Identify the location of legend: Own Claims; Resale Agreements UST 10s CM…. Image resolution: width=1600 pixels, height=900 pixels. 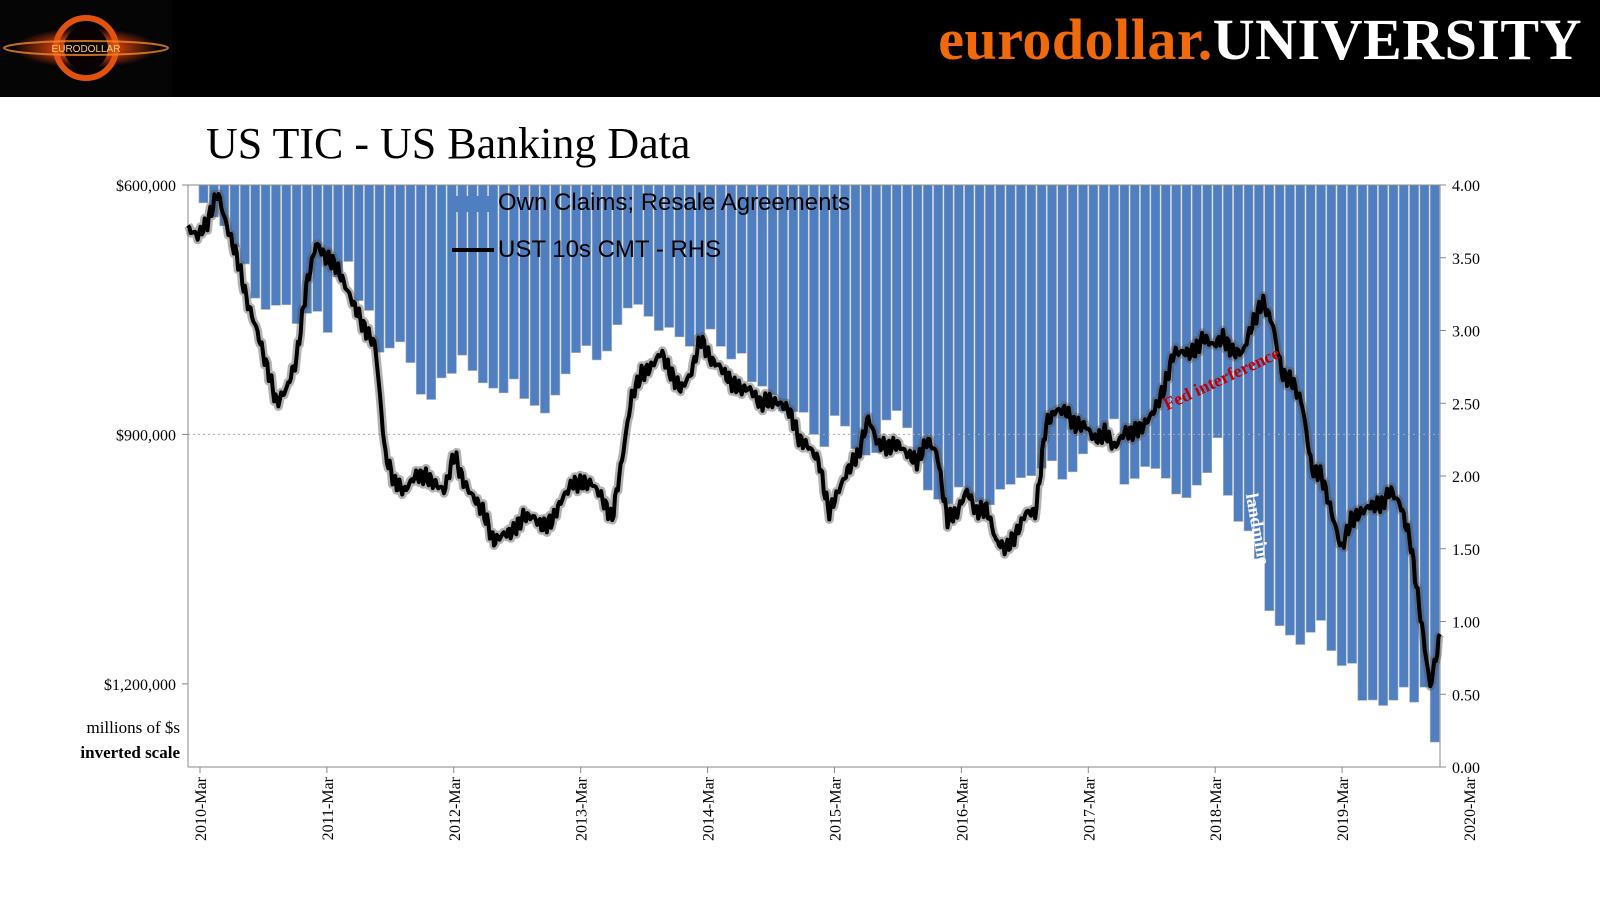
(651, 226).